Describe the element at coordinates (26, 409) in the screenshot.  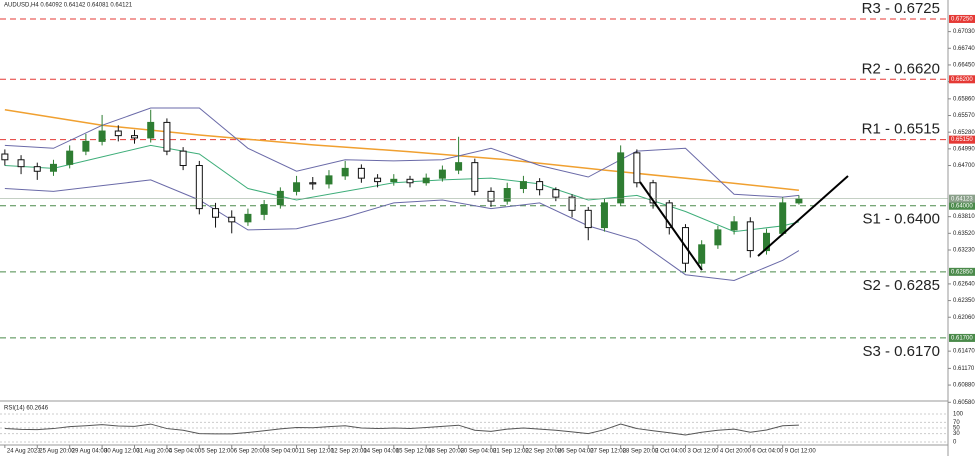
I see `rsi-title: RSI(14) 60.2646` at that location.